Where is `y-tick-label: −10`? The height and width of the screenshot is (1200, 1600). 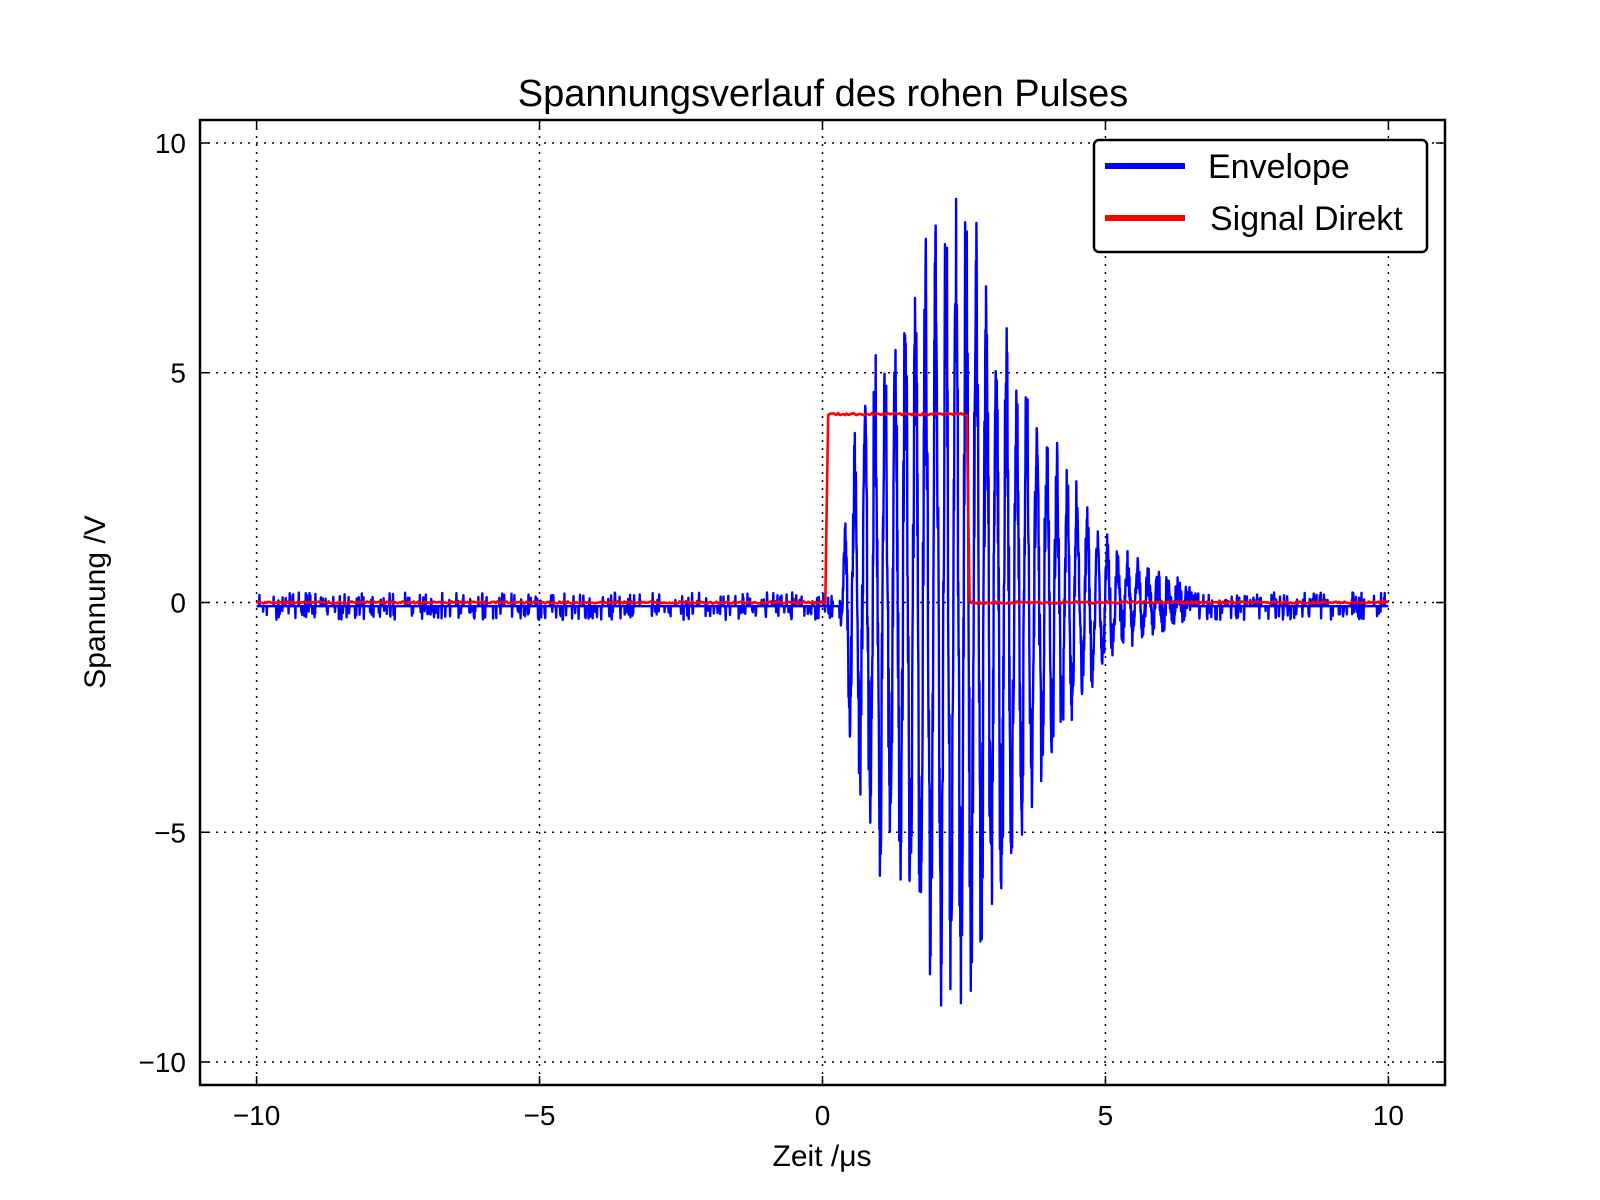 y-tick-label: −10 is located at coordinates (163, 1062).